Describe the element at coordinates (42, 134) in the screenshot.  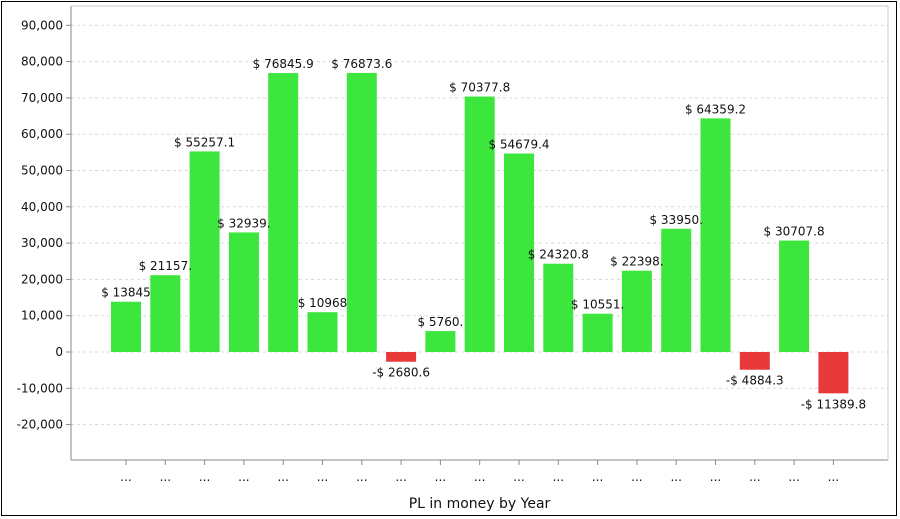
I see `y-tick-label: 60,000` at that location.